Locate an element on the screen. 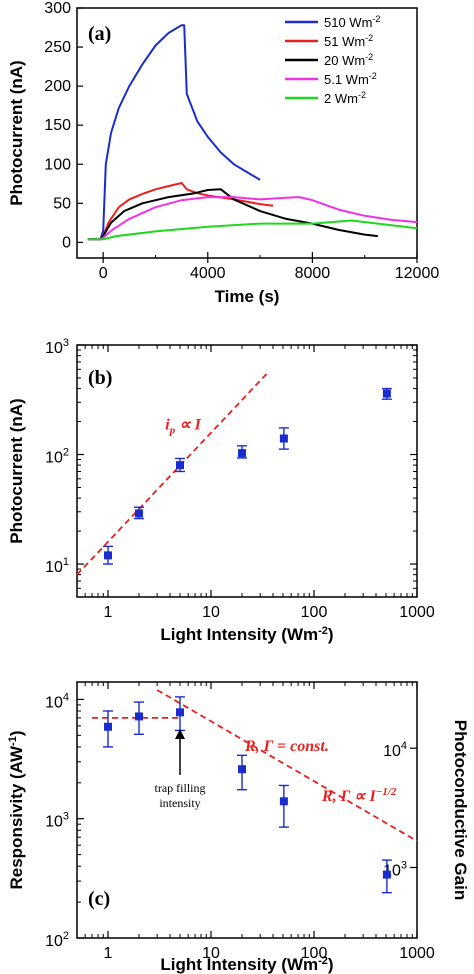  panel-b-xlabel-main: Light Intensity (Wm is located at coordinates (239, 634).